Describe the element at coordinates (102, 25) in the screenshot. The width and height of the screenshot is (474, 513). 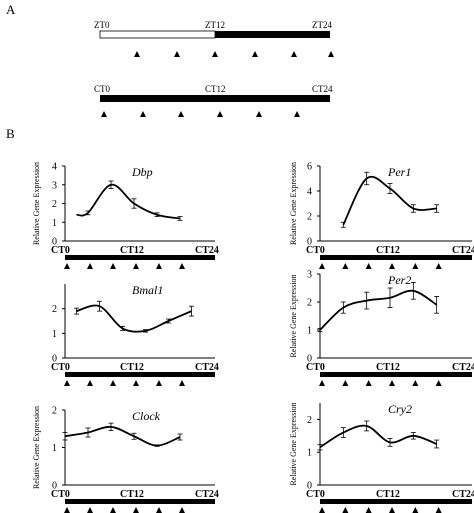
I see `zt0-label: ZT0` at that location.